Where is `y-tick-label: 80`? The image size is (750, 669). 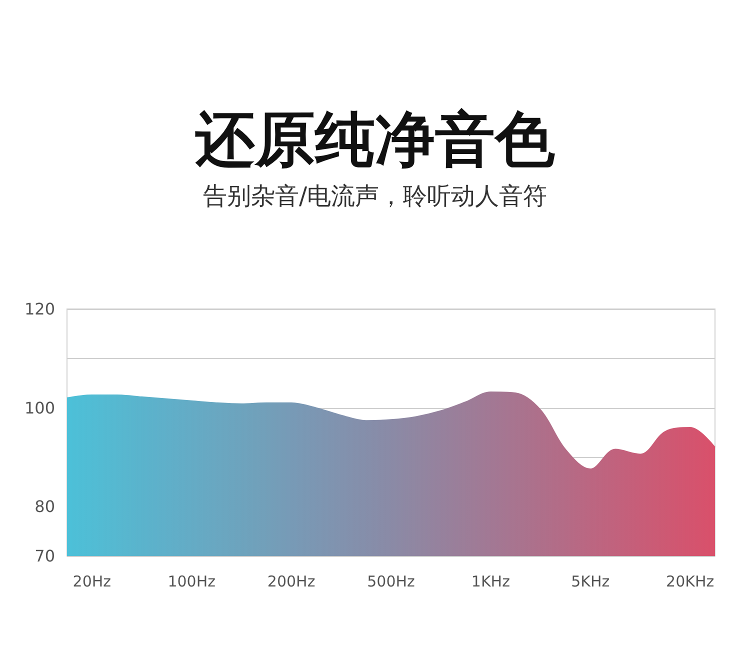 y-tick-label: 80 is located at coordinates (44, 506).